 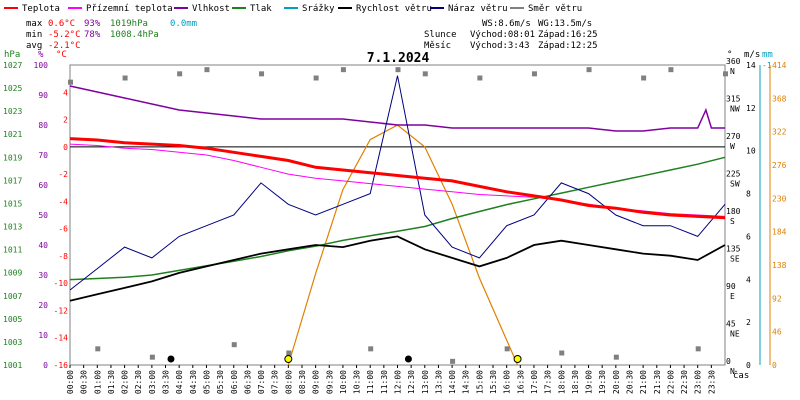 I want to click on tick-time: 23:30, so click(x=711, y=382).